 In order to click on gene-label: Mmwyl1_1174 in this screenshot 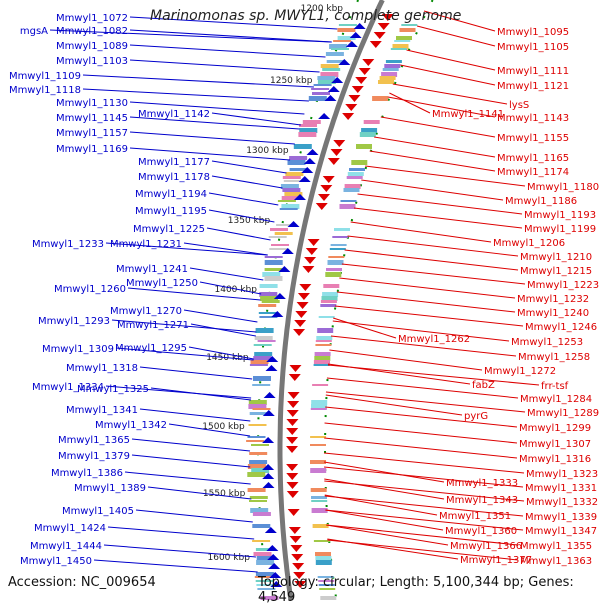, I will do `click(533, 172)`.